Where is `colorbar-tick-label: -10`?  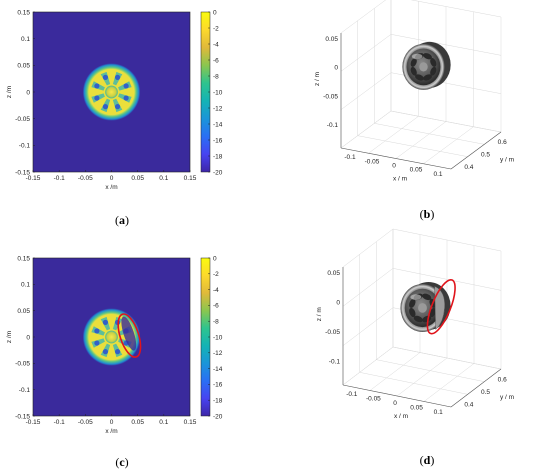 colorbar-tick-label: -10 is located at coordinates (218, 92).